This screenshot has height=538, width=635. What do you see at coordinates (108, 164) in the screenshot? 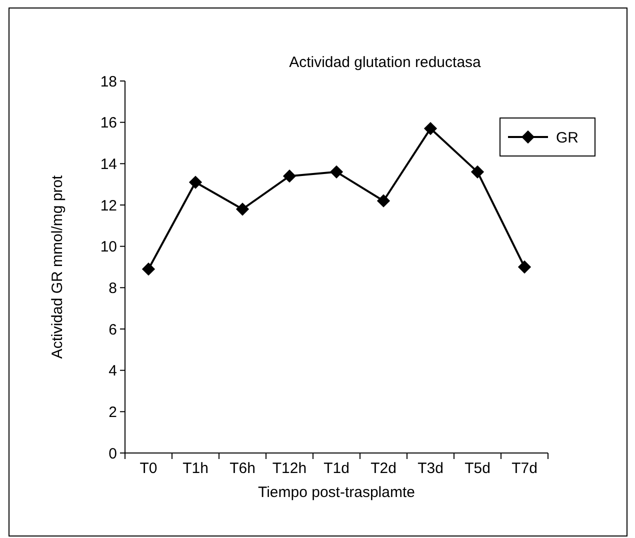
I see `y-tick-label: 14` at bounding box center [108, 164].